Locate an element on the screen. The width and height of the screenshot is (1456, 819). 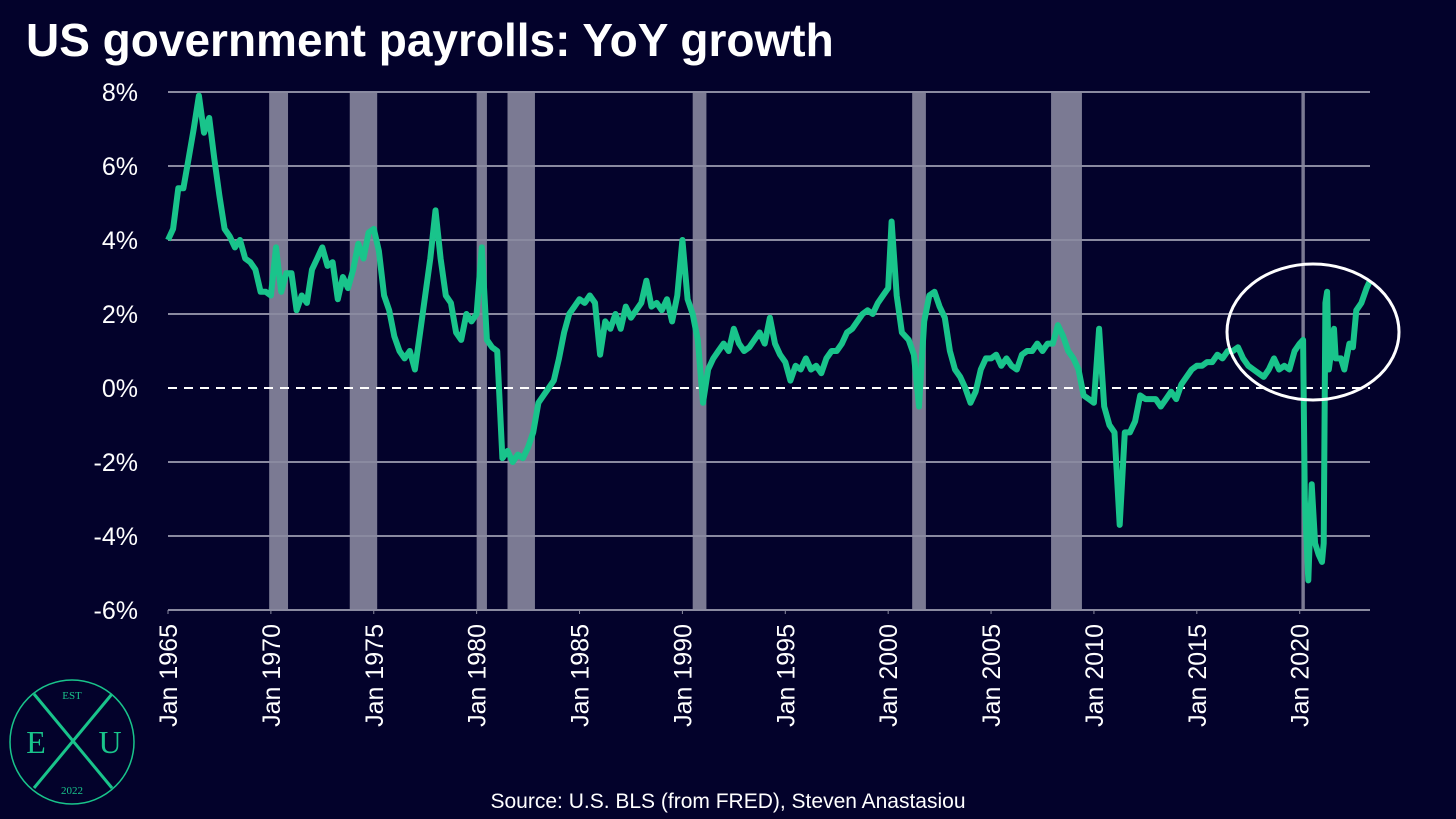
x-tick-label: Jan 1990 is located at coordinates (683, 675).